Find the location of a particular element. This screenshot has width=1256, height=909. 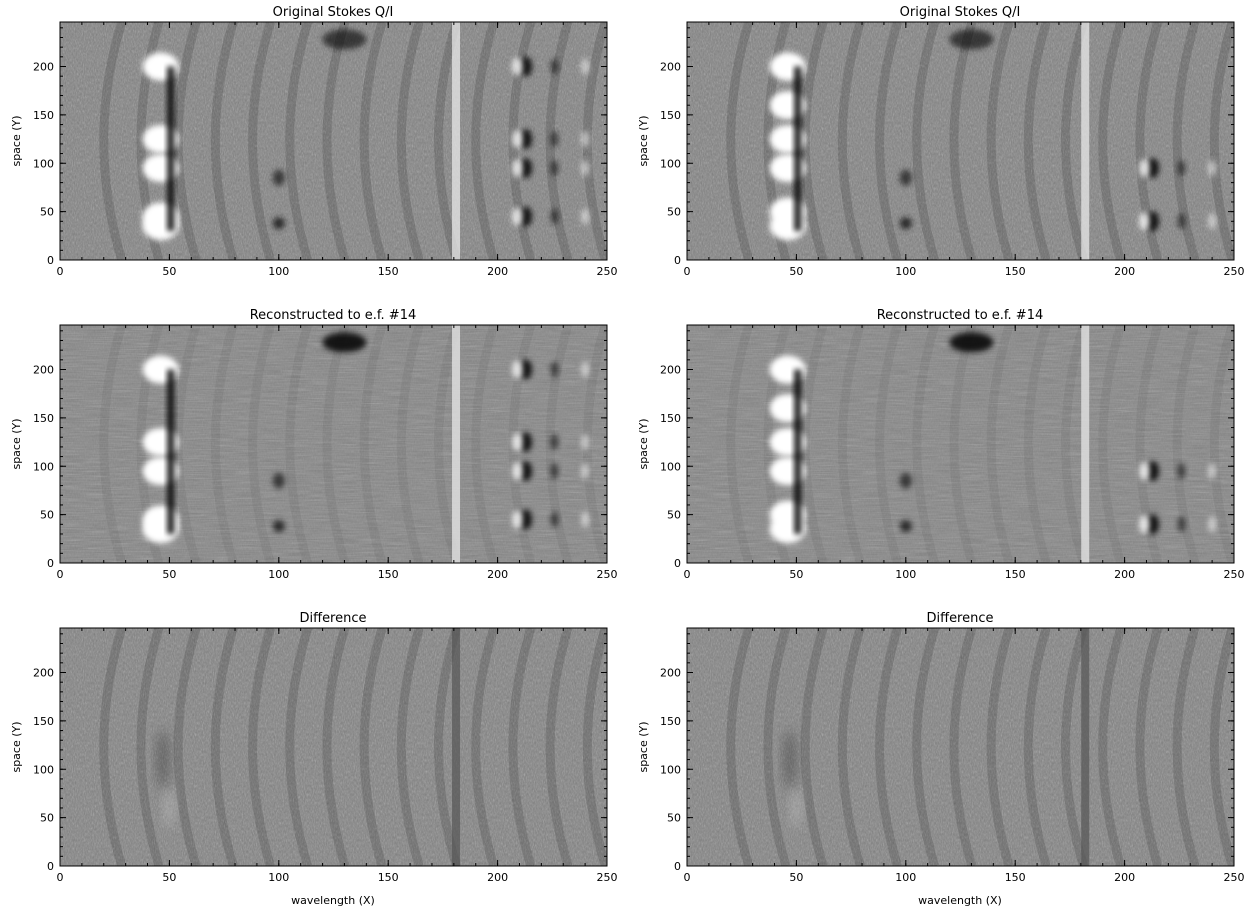

y-tick-label: 0 is located at coordinates (677, 866).